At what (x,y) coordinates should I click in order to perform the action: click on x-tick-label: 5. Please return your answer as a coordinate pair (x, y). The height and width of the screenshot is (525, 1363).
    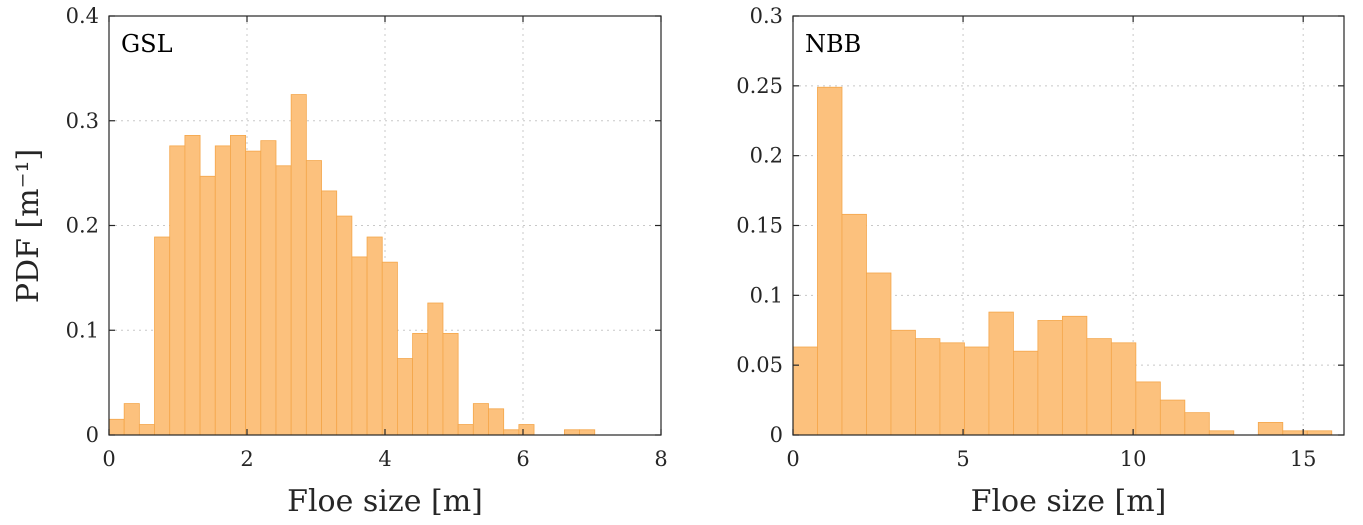
    Looking at the image, I should click on (962, 459).